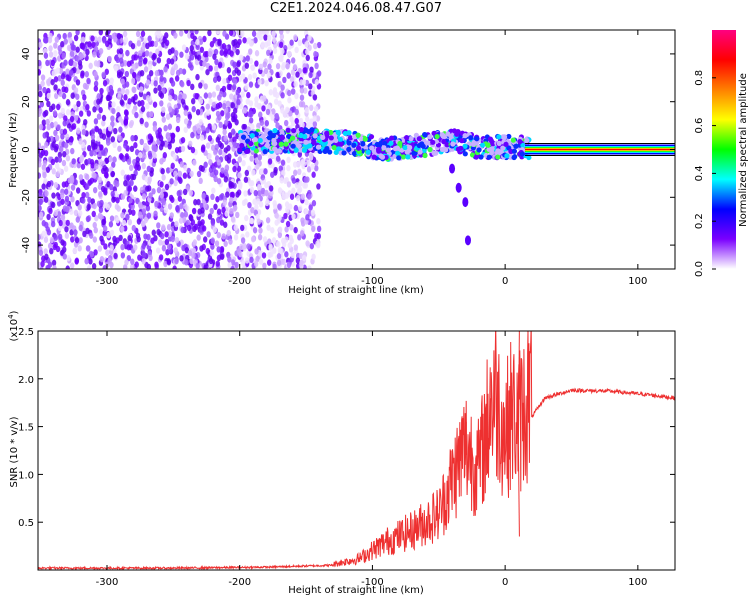  I want to click on svg-text: (x104), so click(13, 325).